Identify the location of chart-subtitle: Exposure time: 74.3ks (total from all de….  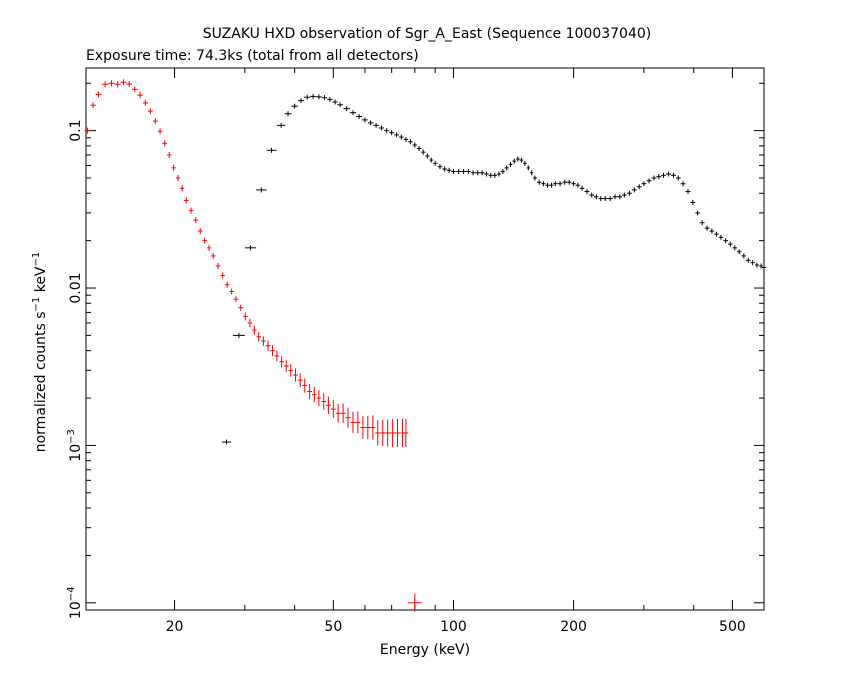
(252, 56).